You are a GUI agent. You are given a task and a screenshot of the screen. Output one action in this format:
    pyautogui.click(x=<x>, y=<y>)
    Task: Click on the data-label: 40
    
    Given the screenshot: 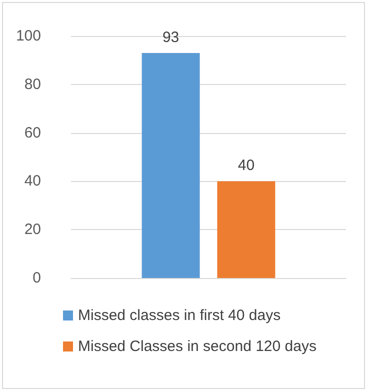 What is the action you would take?
    pyautogui.click(x=246, y=165)
    